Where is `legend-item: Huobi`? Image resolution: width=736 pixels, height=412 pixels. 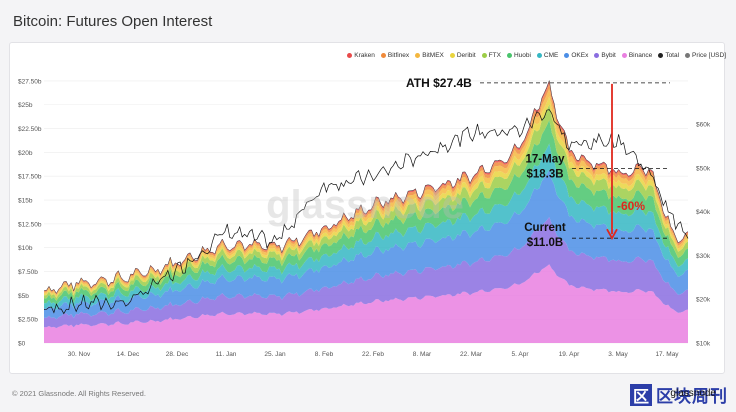 legend-item: Huobi is located at coordinates (518, 55).